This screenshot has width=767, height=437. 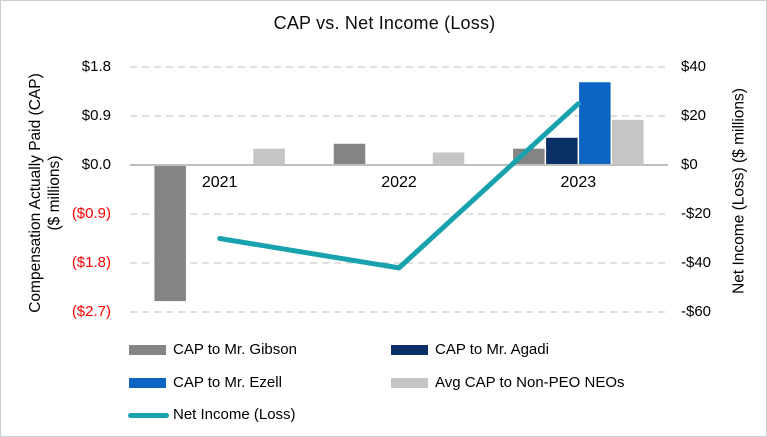 What do you see at coordinates (148, 415) in the screenshot?
I see `legend-swatch-line` at bounding box center [148, 415].